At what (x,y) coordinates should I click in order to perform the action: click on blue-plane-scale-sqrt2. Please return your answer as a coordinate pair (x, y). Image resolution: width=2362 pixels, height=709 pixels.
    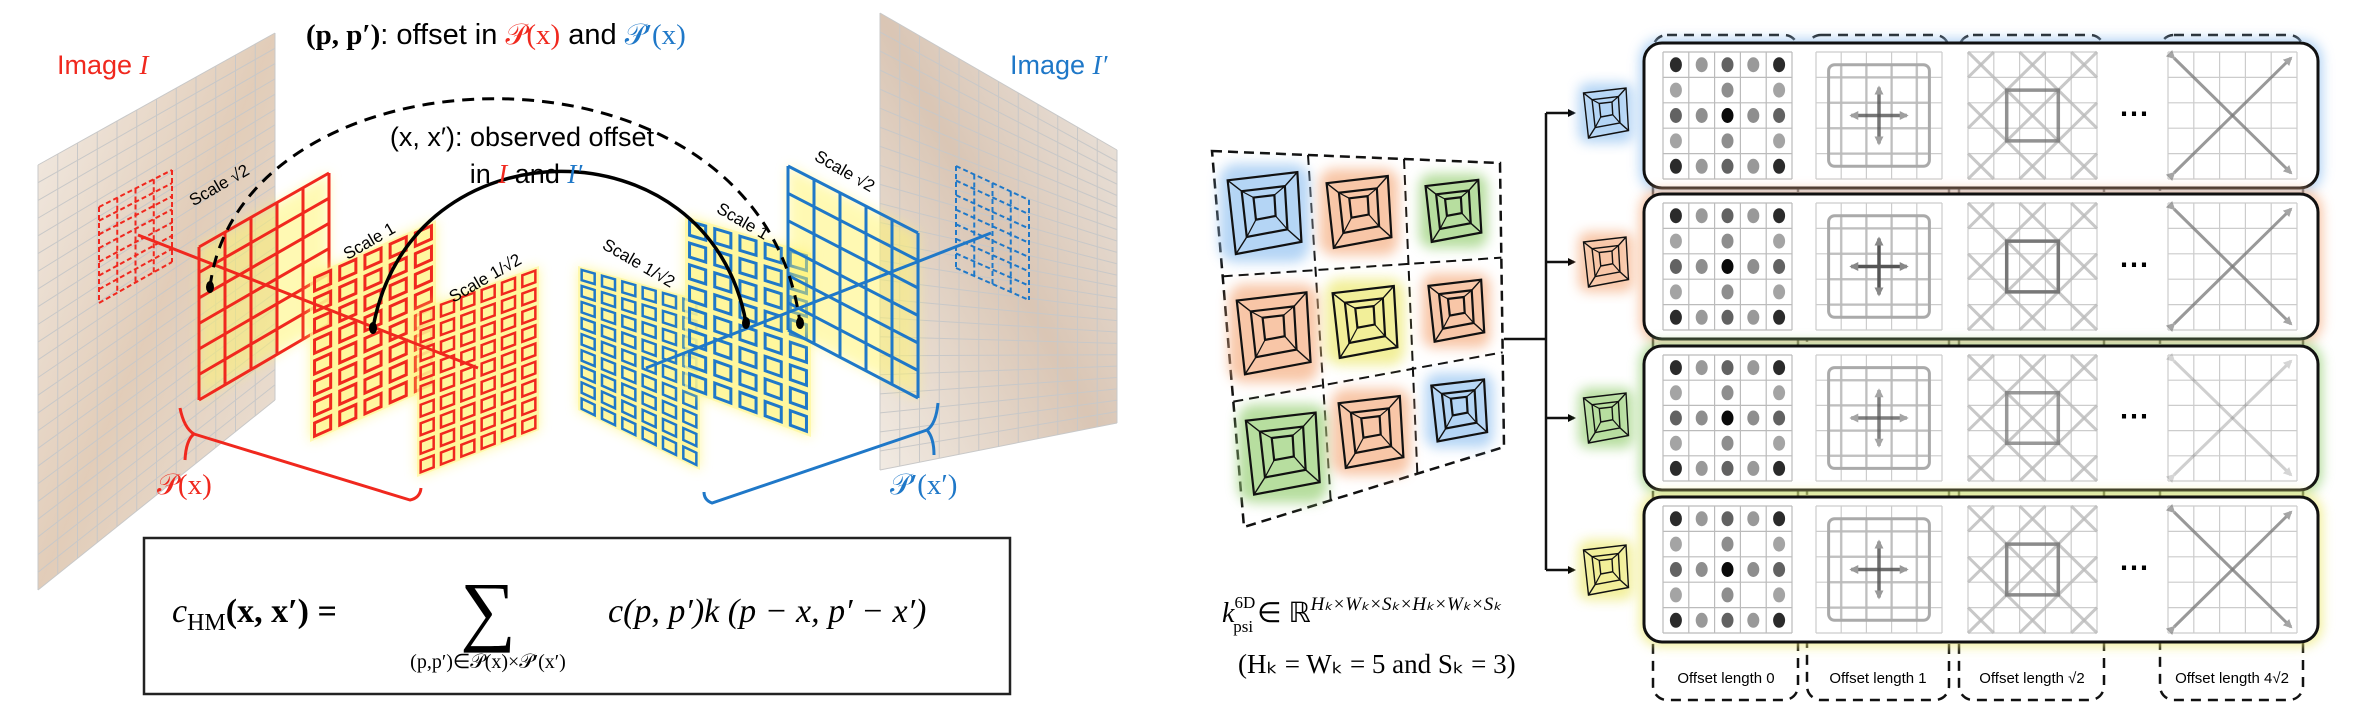
    Looking at the image, I should click on (853, 282).